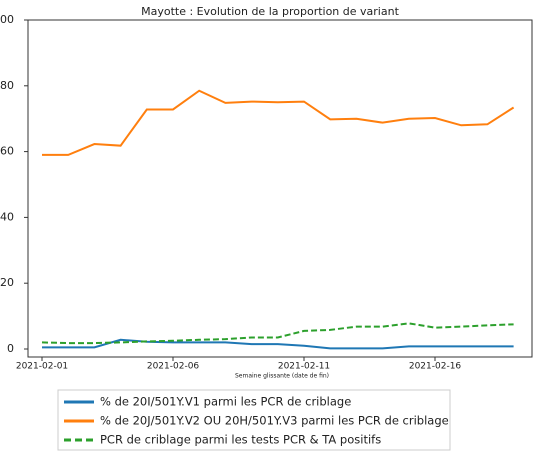 The width and height of the screenshot is (534, 462). Describe the element at coordinates (173, 367) in the screenshot. I see `x-tick-label: 2021-02-06` at that location.